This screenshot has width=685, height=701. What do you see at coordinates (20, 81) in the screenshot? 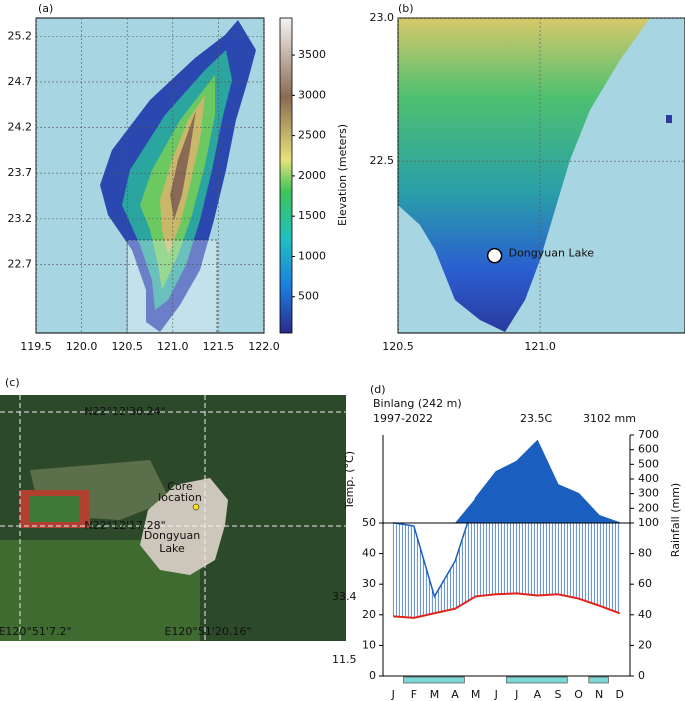
I see `y-tick-label: 24.7` at bounding box center [20, 81].